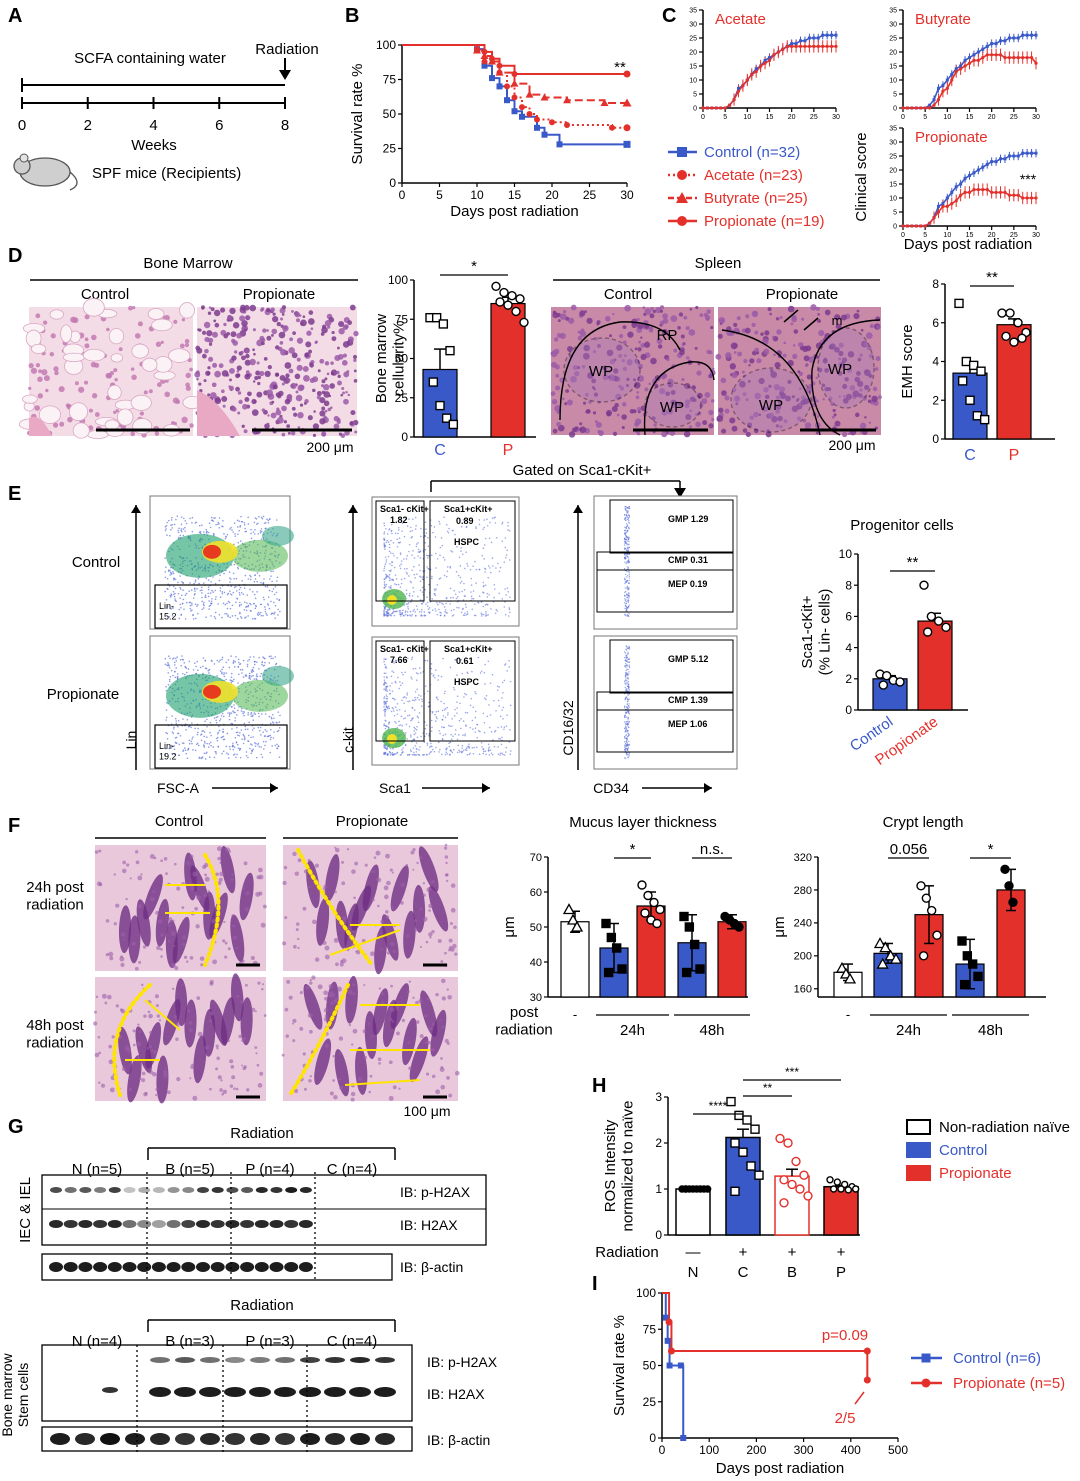  Describe the element at coordinates (970, 455) in the screenshot. I see `label-line: C` at that location.